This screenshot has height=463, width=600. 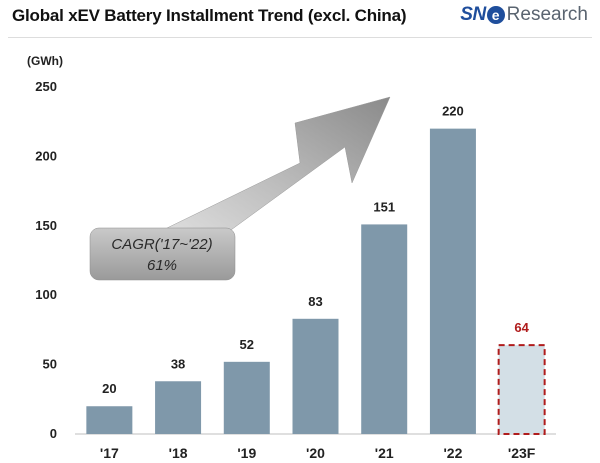 I want to click on y-tick-label: 0, so click(x=53, y=433).